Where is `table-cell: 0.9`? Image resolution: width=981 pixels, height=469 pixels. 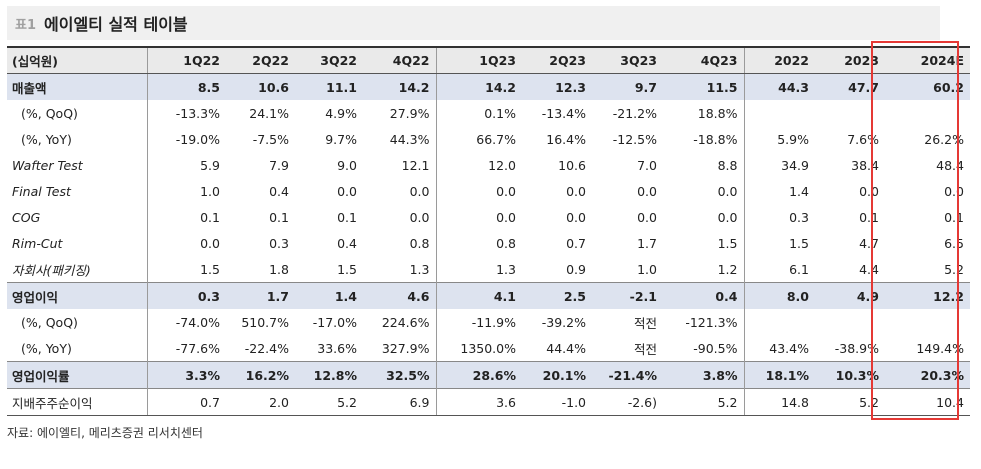 table-cell: 0.9 is located at coordinates (576, 269).